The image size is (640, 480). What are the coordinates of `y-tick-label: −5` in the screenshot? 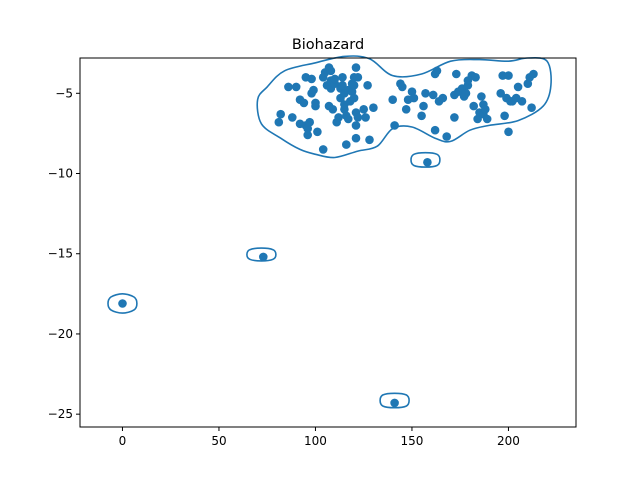 It's located at (64, 93).